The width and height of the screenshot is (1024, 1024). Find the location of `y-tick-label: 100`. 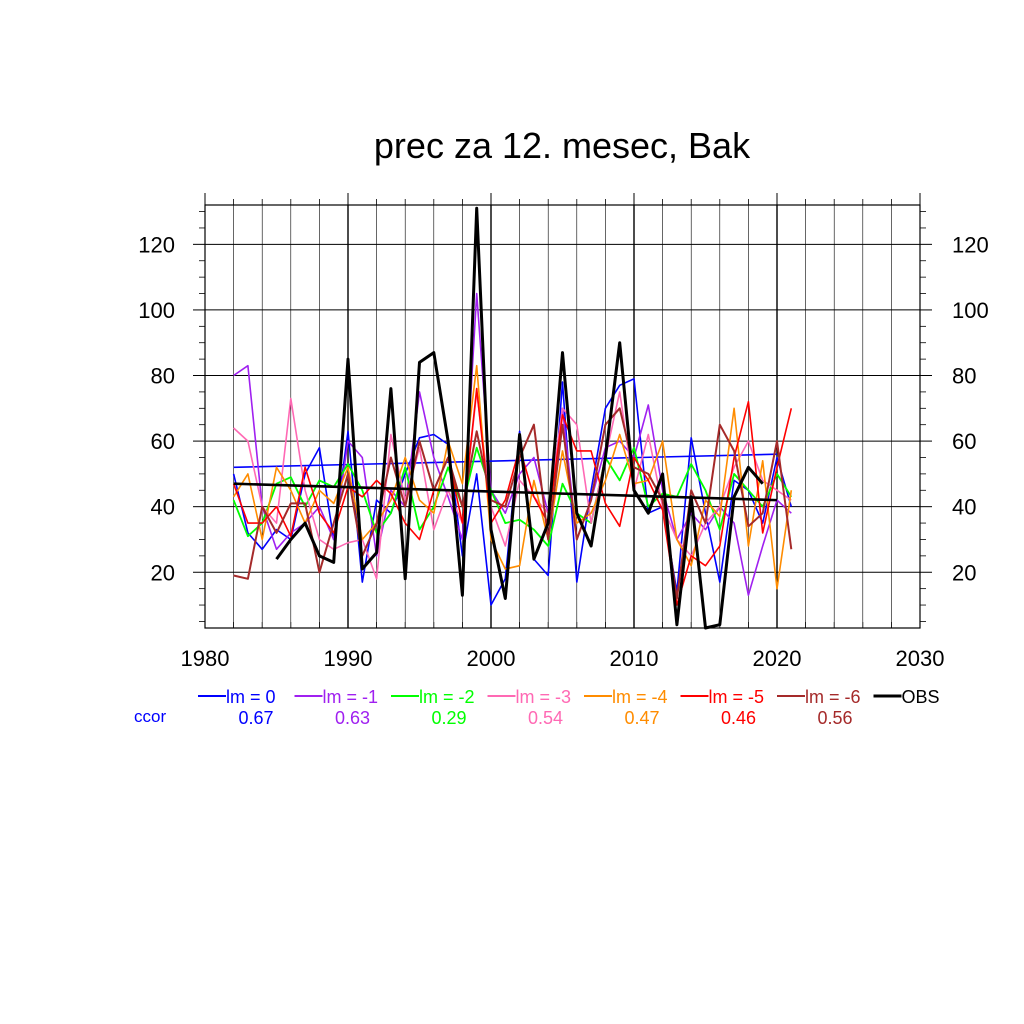

y-tick-label: 100 is located at coordinates (156, 310).